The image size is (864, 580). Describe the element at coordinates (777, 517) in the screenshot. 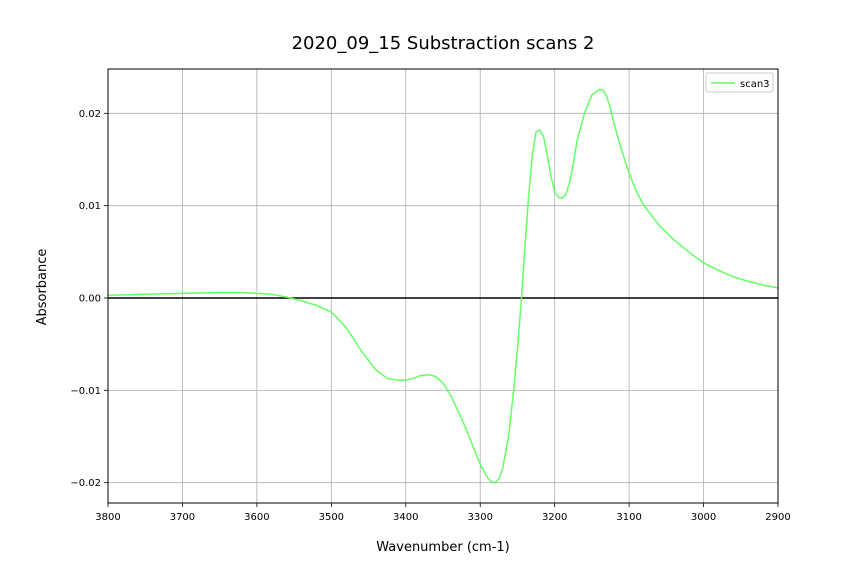

I see `x-tick-label: 2900` at that location.